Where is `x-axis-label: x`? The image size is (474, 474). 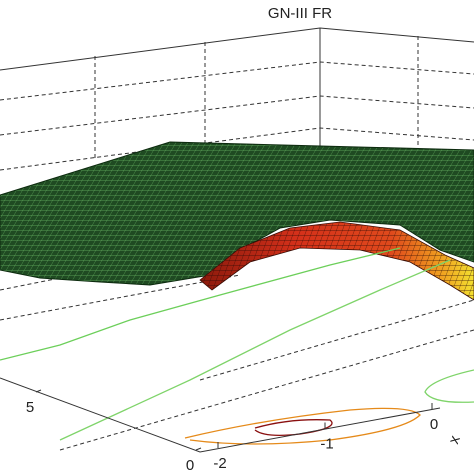
x-axis-label: x is located at coordinates (454, 439).